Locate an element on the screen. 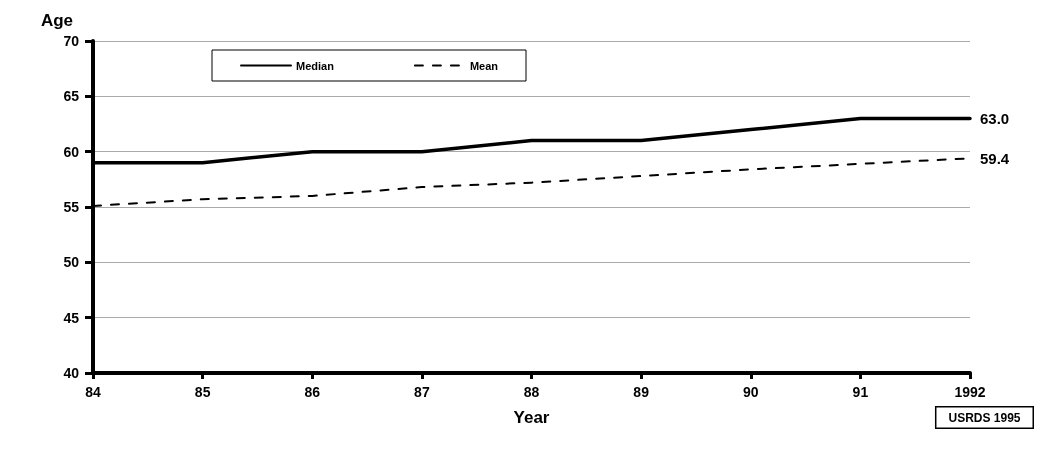 This screenshot has width=1050, height=453. y-axis-title: Age is located at coordinates (56, 20).